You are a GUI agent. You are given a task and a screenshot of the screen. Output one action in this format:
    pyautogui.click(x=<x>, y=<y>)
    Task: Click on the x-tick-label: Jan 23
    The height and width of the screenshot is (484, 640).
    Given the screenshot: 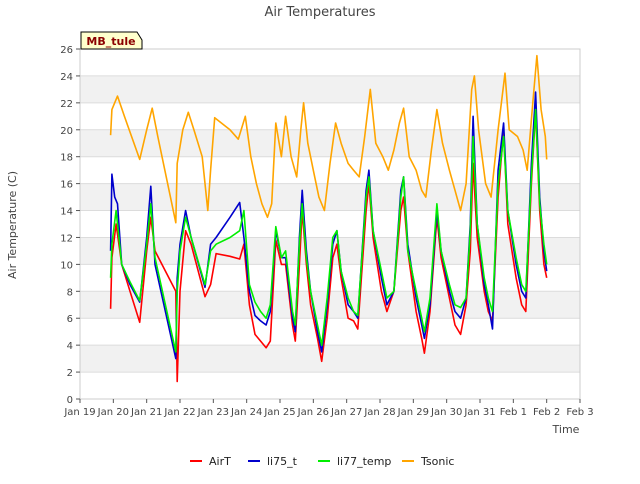 What is the action you would take?
    pyautogui.click(x=213, y=412)
    